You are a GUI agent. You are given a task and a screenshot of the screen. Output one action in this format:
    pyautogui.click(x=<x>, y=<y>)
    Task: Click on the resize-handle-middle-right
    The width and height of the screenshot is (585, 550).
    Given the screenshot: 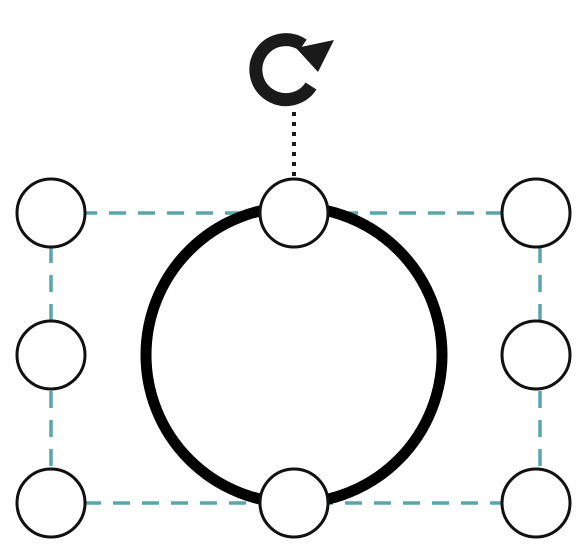 What is the action you would take?
    pyautogui.click(x=536, y=355)
    